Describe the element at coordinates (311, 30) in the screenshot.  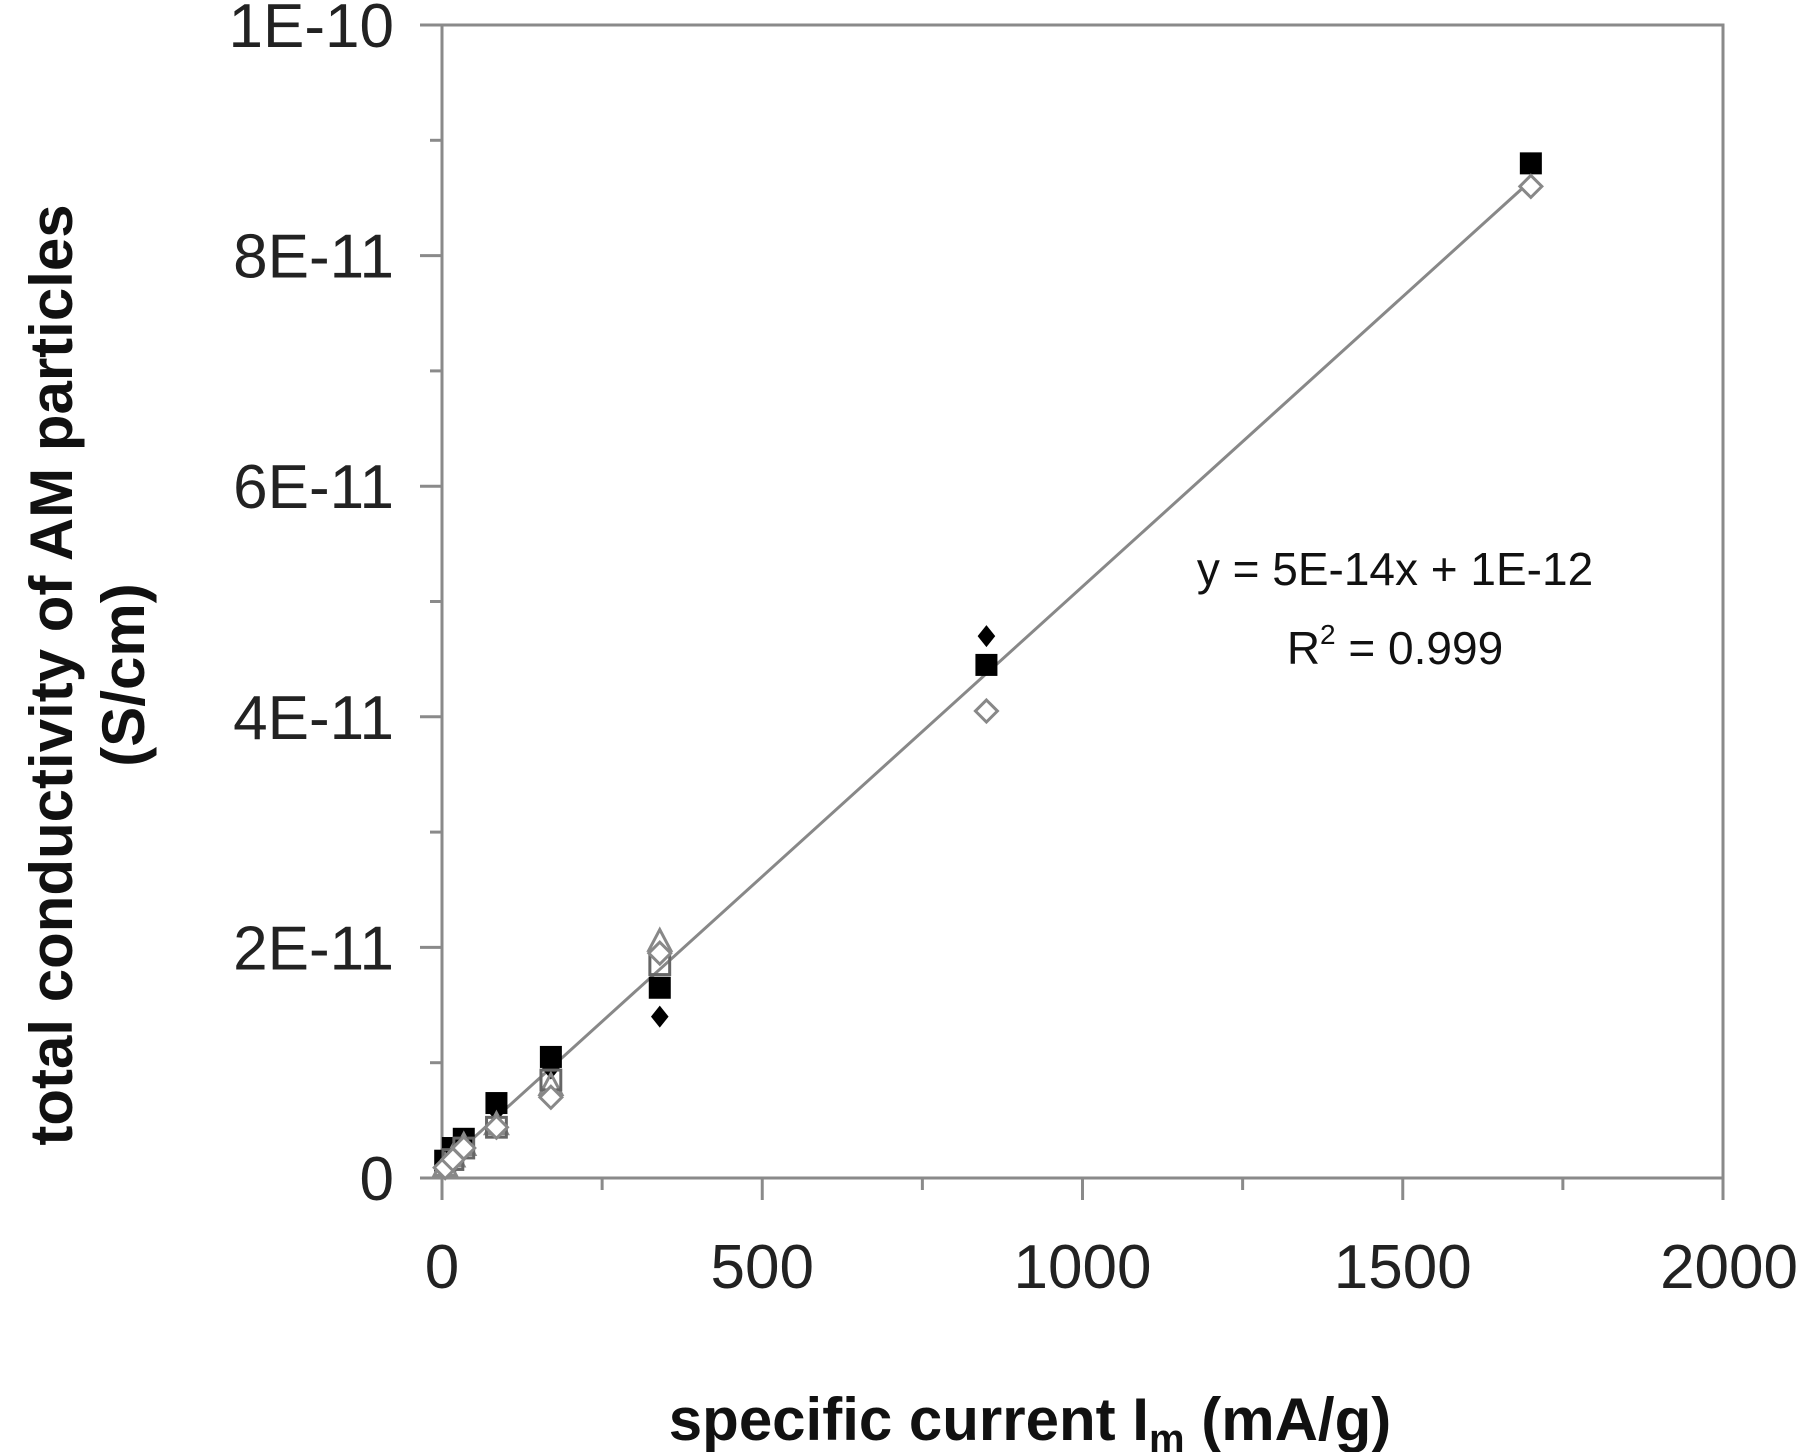
I see `y-tick-label: 1E-10` at that location.